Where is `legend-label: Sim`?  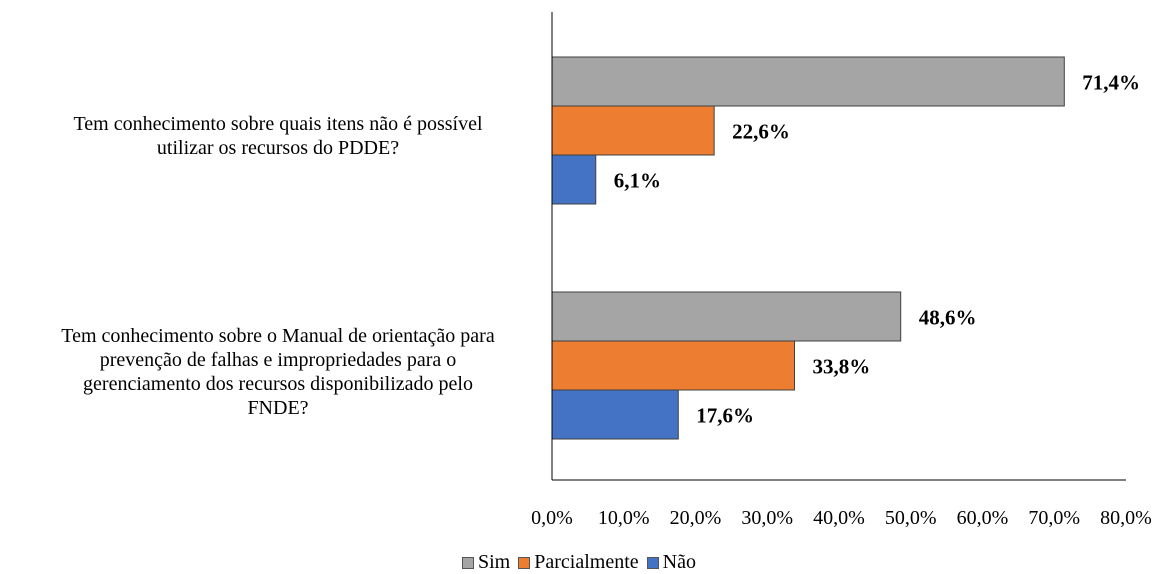
legend-label: Sim is located at coordinates (494, 562).